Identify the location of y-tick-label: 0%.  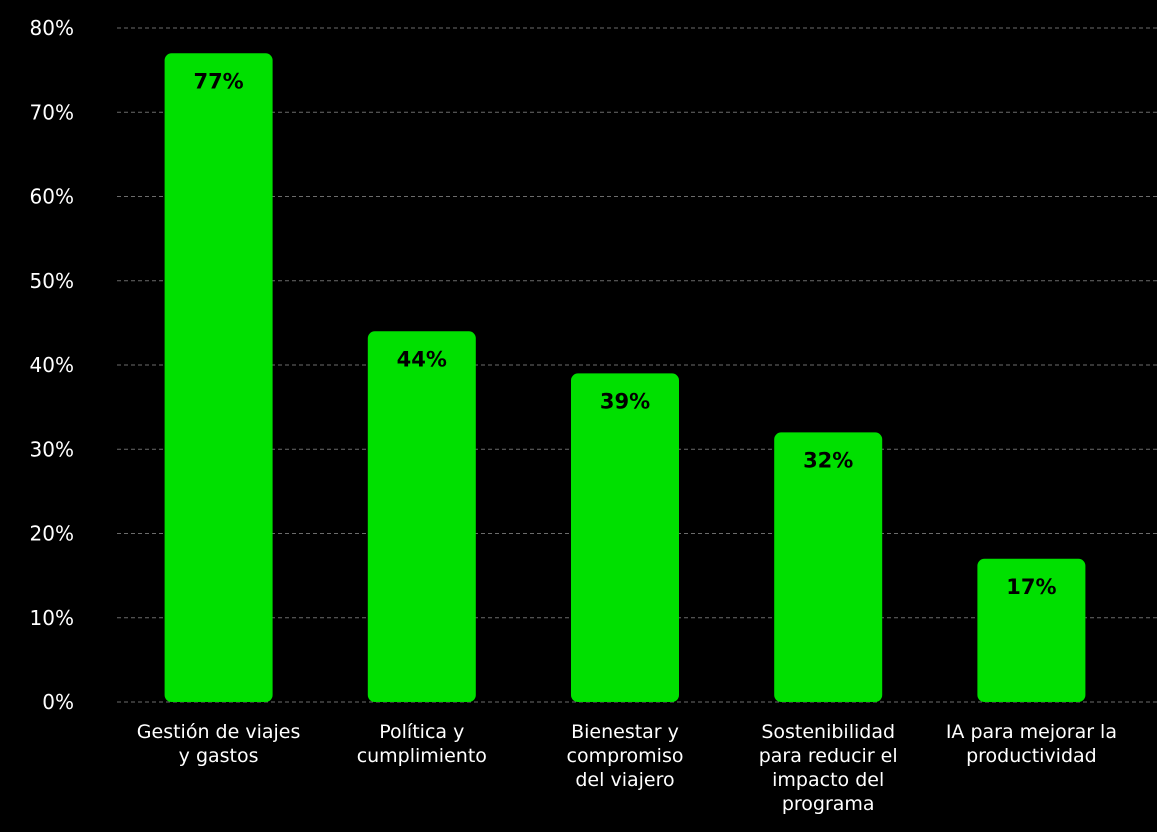
(58, 702).